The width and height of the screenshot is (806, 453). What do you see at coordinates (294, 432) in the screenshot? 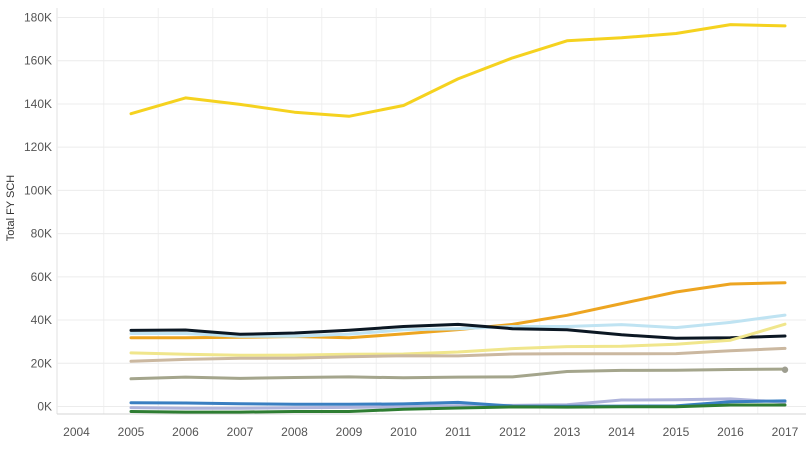
I see `x-tick-label: 2008` at bounding box center [294, 432].